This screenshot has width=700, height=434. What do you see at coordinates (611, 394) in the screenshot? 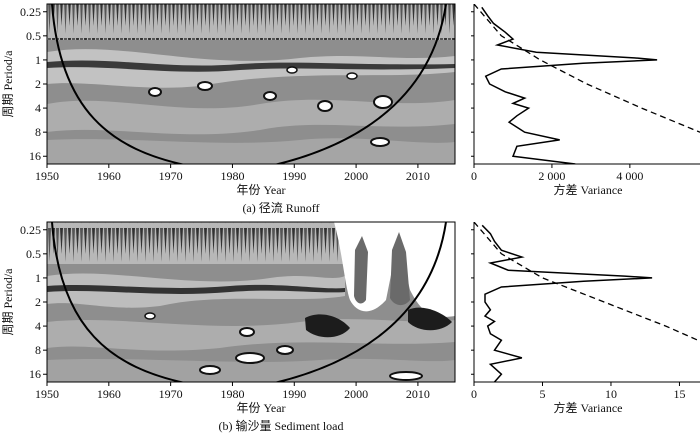
I see `spectrum-x-tick-label: 10` at bounding box center [611, 394].